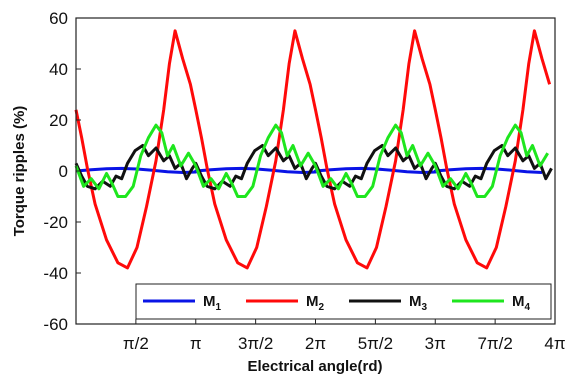 The width and height of the screenshot is (577, 378). What do you see at coordinates (255, 343) in the screenshot?
I see `x-tick-label: 3π/2` at bounding box center [255, 343].